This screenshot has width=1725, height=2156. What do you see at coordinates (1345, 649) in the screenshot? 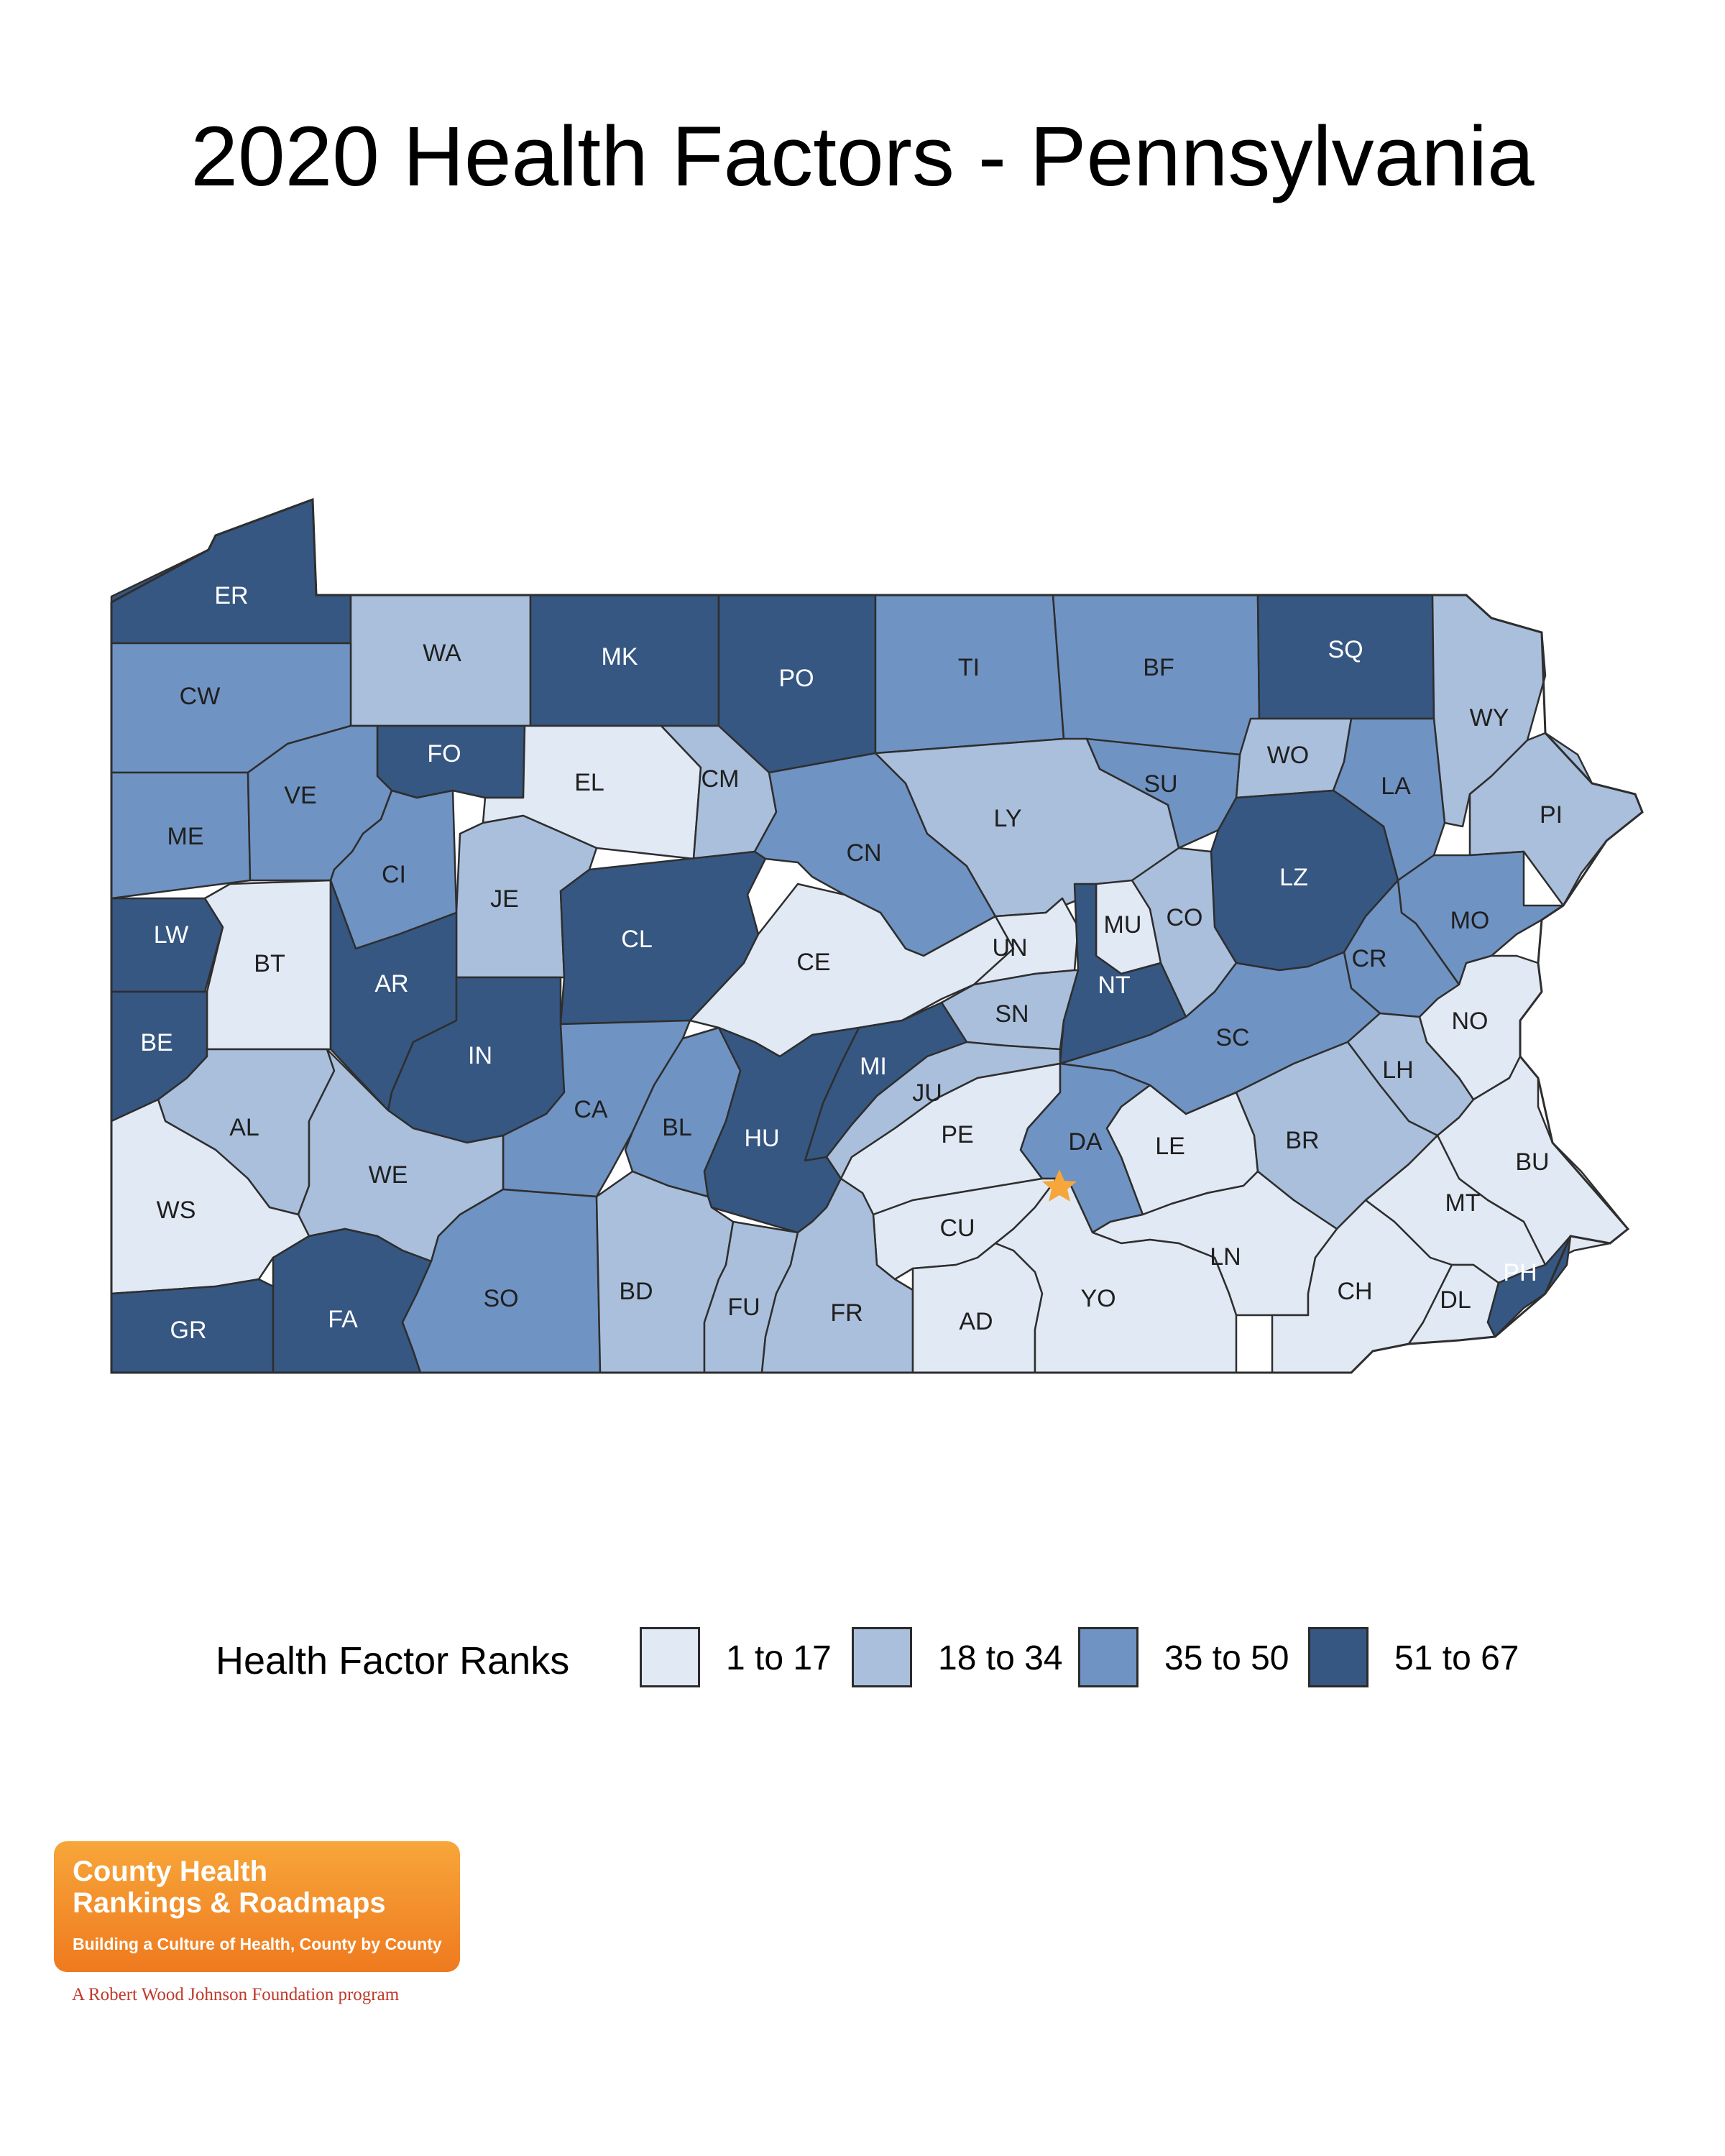
I see `county-label-sq: SQ` at bounding box center [1345, 649].